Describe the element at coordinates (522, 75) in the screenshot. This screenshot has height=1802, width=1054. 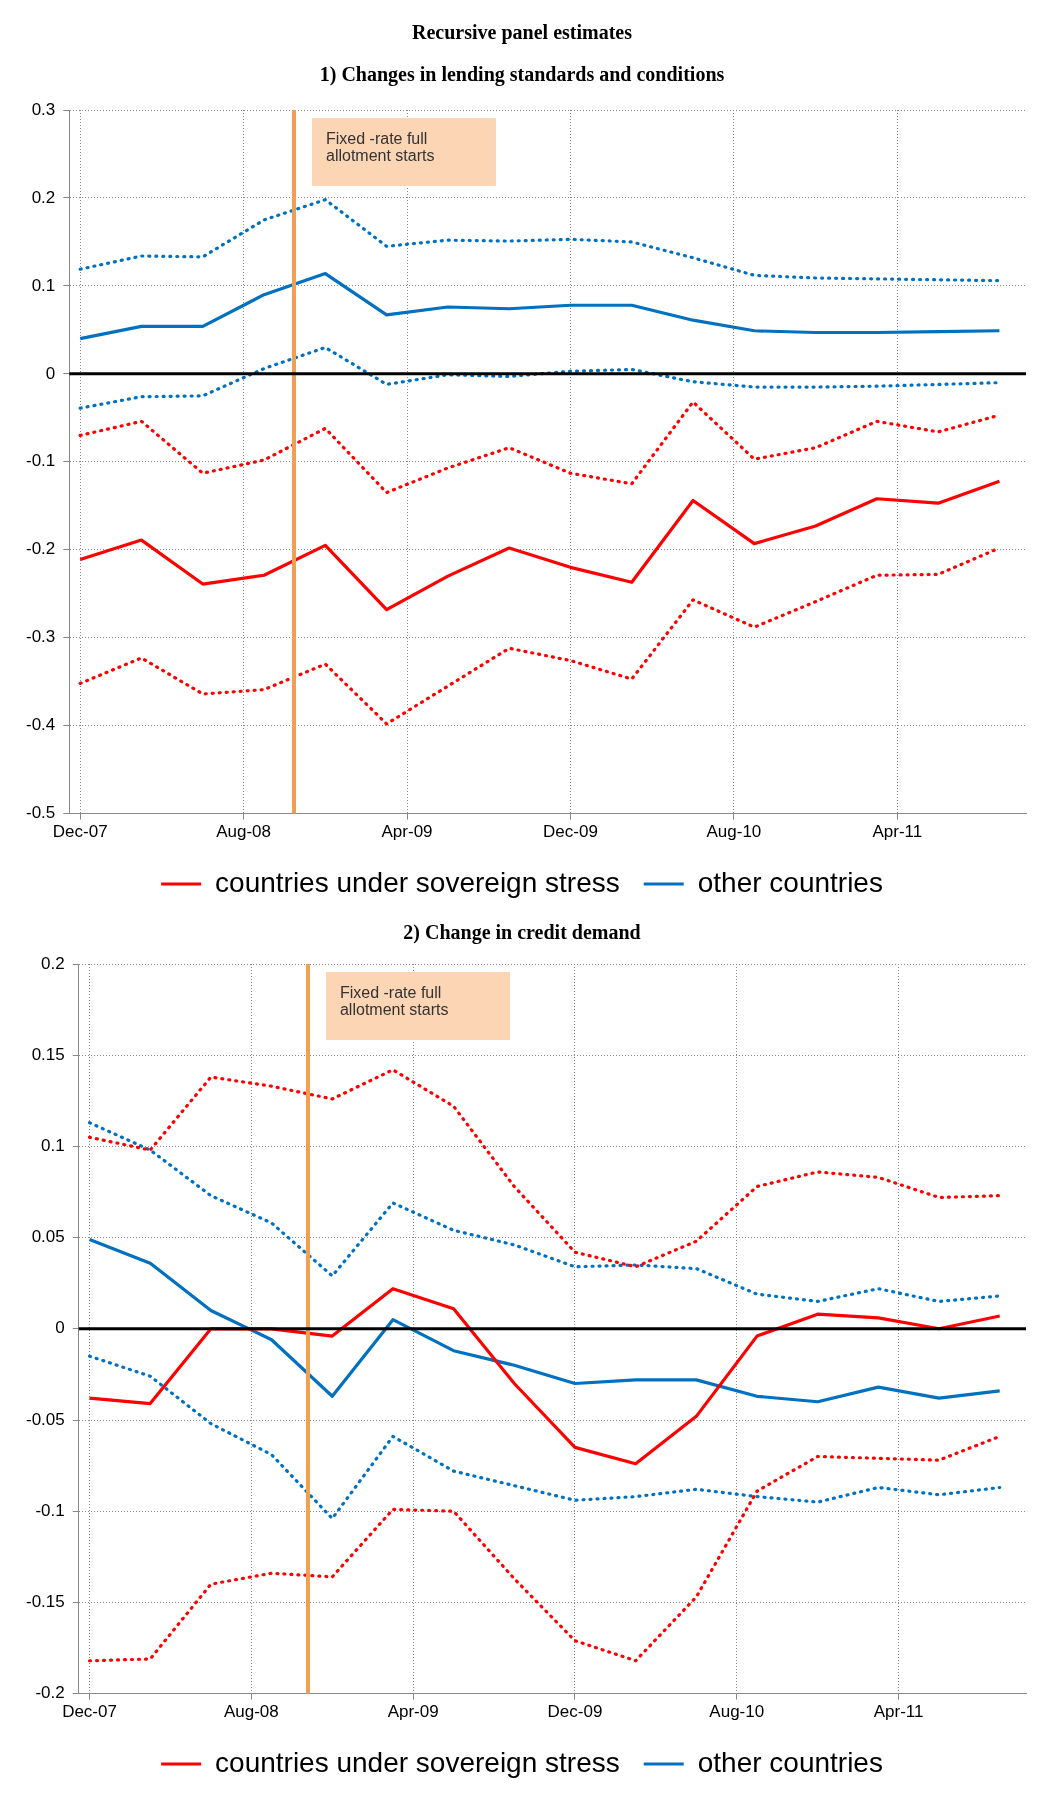
I see `chart-subtitle: 1) Changes in lending standards and conditions` at that location.